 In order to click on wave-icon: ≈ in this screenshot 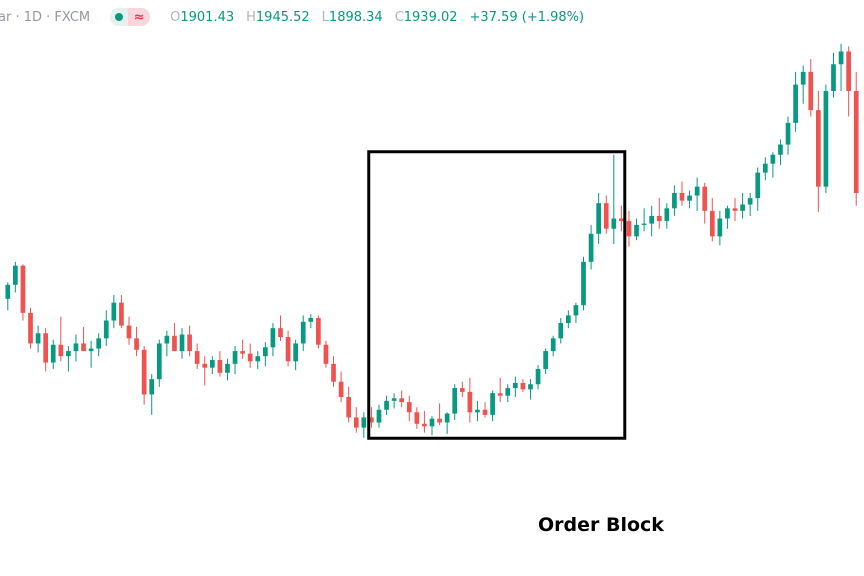, I will do `click(139, 17)`.